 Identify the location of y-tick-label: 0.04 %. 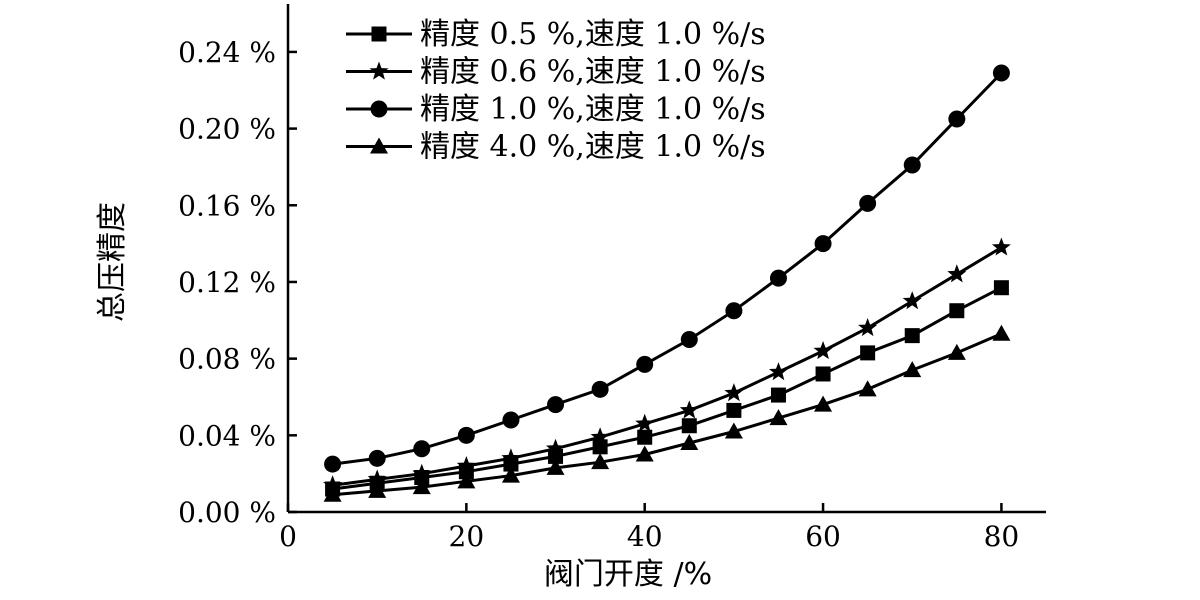
(227, 435).